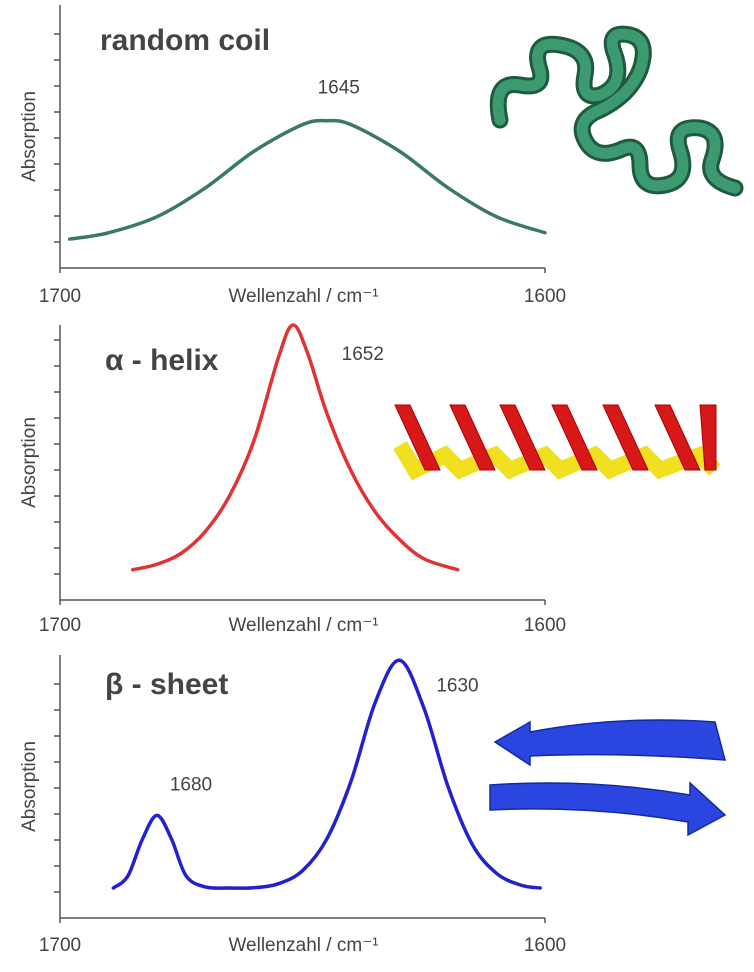 The width and height of the screenshot is (754, 972). What do you see at coordinates (166, 684) in the screenshot?
I see `panel-title: β - sheet` at bounding box center [166, 684].